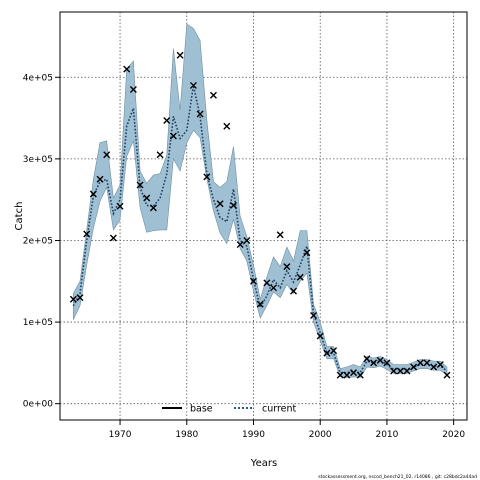  Describe the element at coordinates (440, 365) in the screenshot. I see `catch-marker-2018` at that location.